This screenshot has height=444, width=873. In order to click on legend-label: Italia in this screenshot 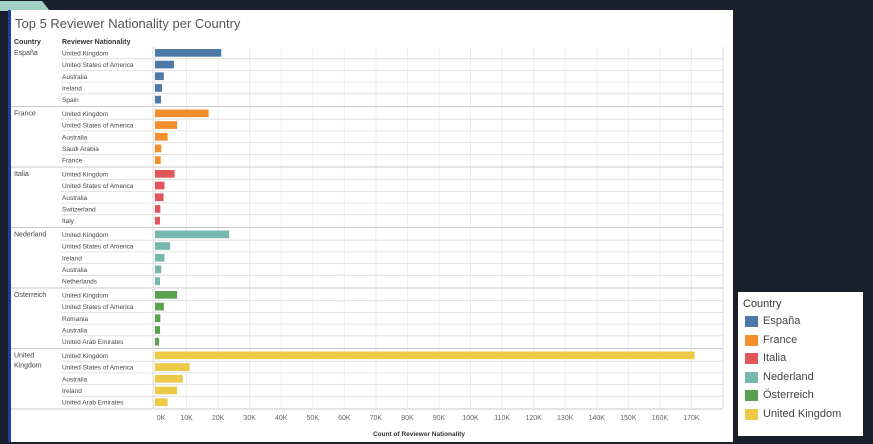, I will do `click(775, 358)`.